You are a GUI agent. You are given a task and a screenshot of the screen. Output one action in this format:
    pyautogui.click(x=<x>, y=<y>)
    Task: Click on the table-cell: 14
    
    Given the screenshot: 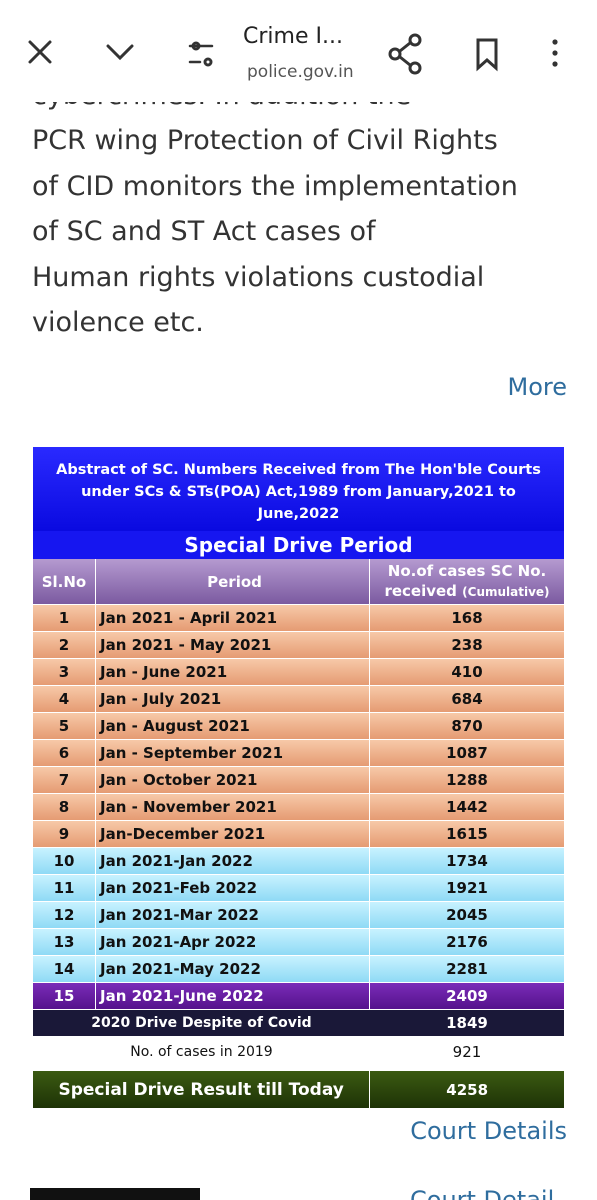 What is the action you would take?
    pyautogui.click(x=64, y=969)
    